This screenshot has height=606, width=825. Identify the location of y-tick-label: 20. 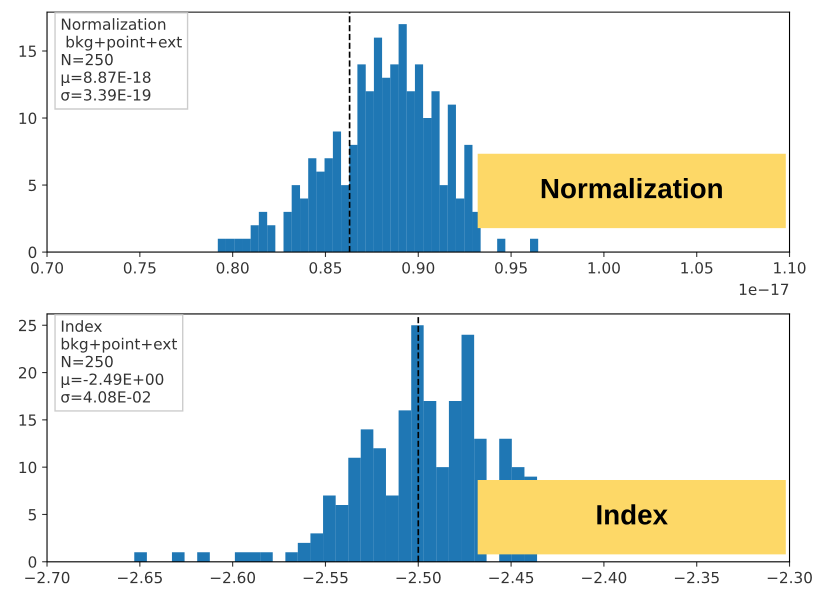
(27, 373).